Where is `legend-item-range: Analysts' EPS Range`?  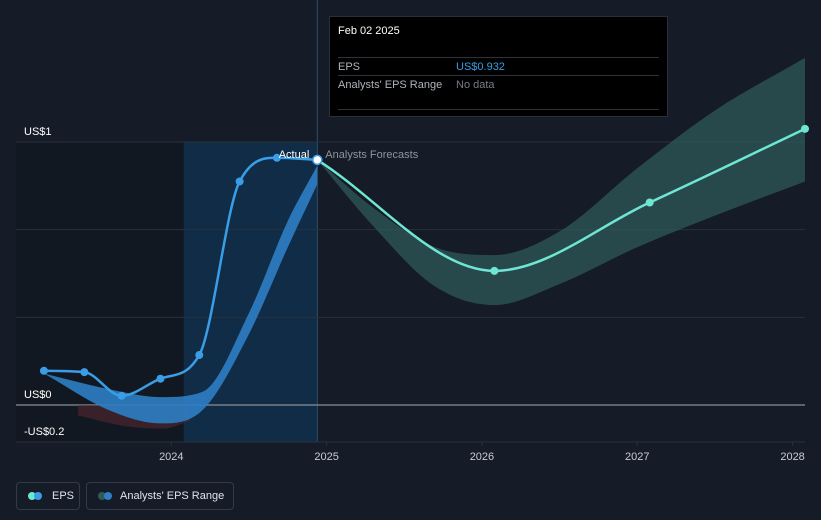
legend-item-range: Analysts' EPS Range is located at coordinates (160, 496).